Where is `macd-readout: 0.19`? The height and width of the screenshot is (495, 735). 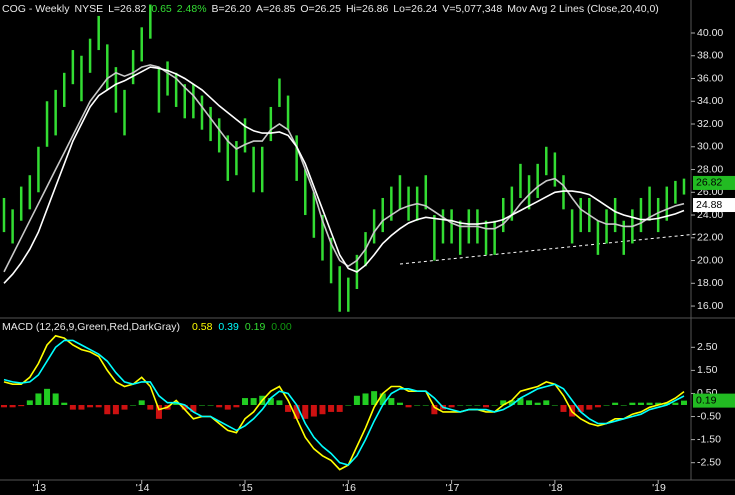
macd-readout: 0.19 is located at coordinates (255, 327).